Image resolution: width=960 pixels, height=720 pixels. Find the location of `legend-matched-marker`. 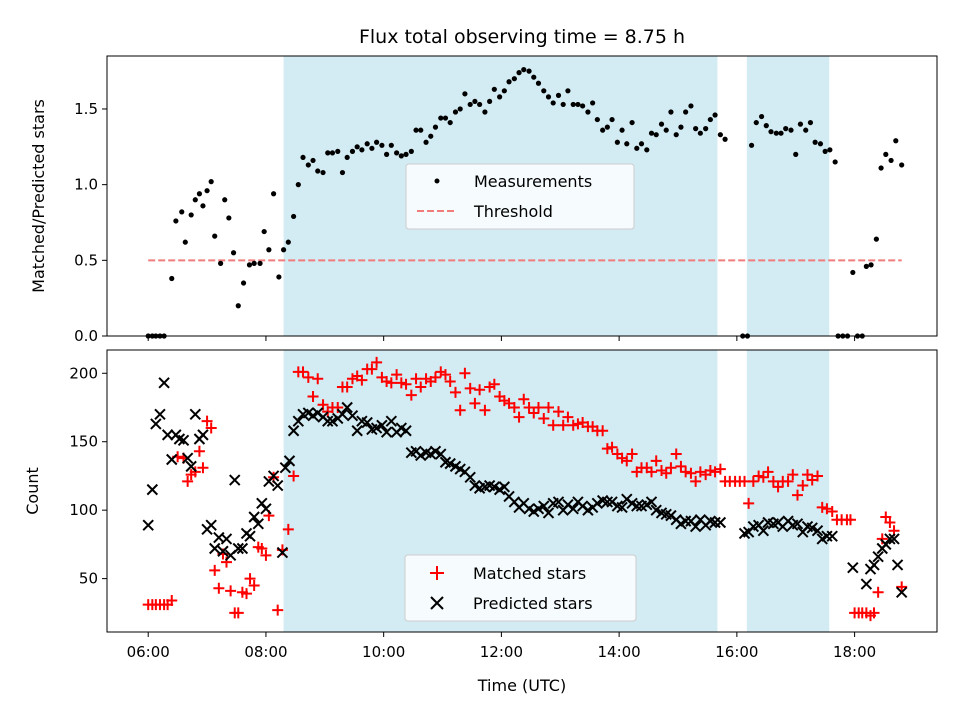

legend-matched-marker is located at coordinates (437, 573).